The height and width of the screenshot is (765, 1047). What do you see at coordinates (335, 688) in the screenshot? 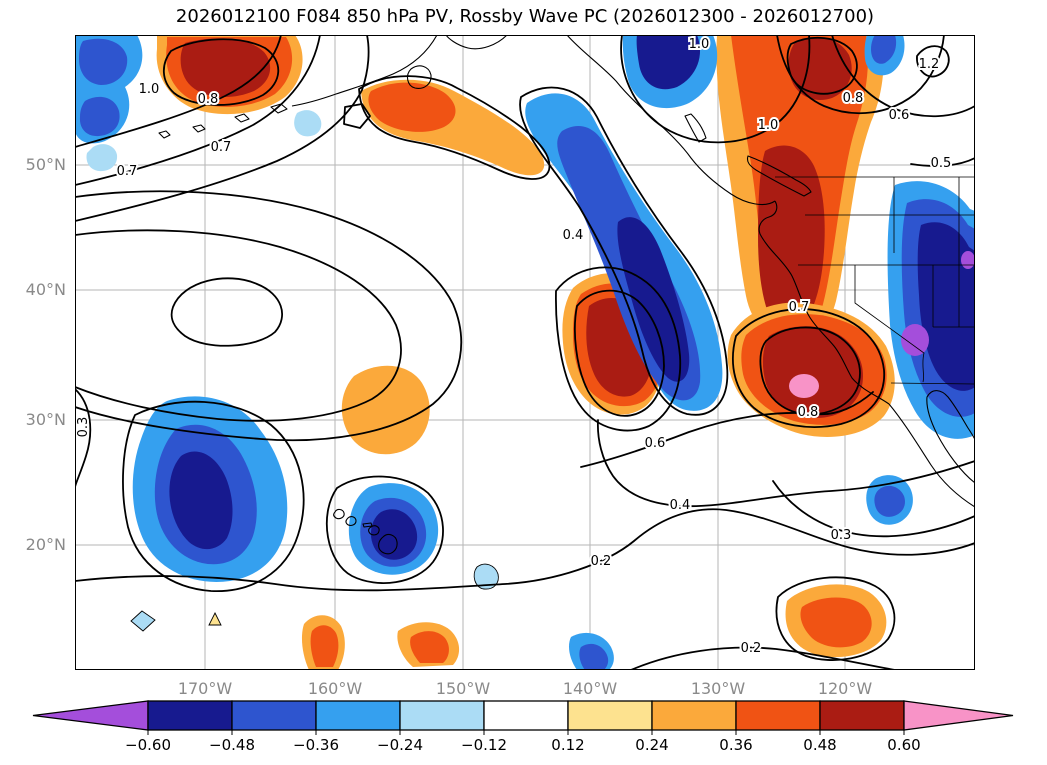
I see `x-tick-160w: 160°W` at bounding box center [335, 688].